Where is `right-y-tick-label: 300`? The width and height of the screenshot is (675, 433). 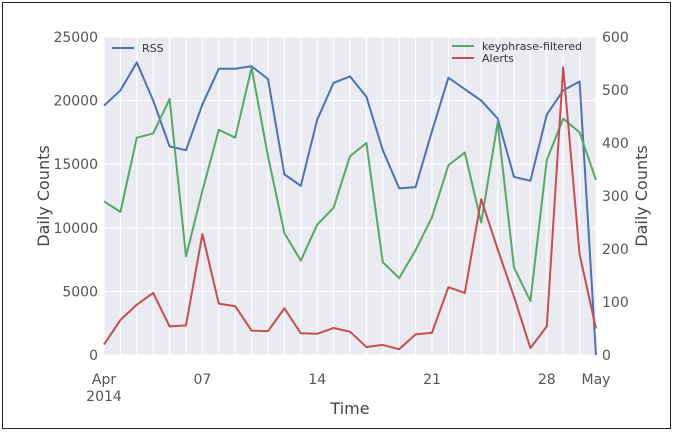 right-y-tick-label: 300 is located at coordinates (615, 197).